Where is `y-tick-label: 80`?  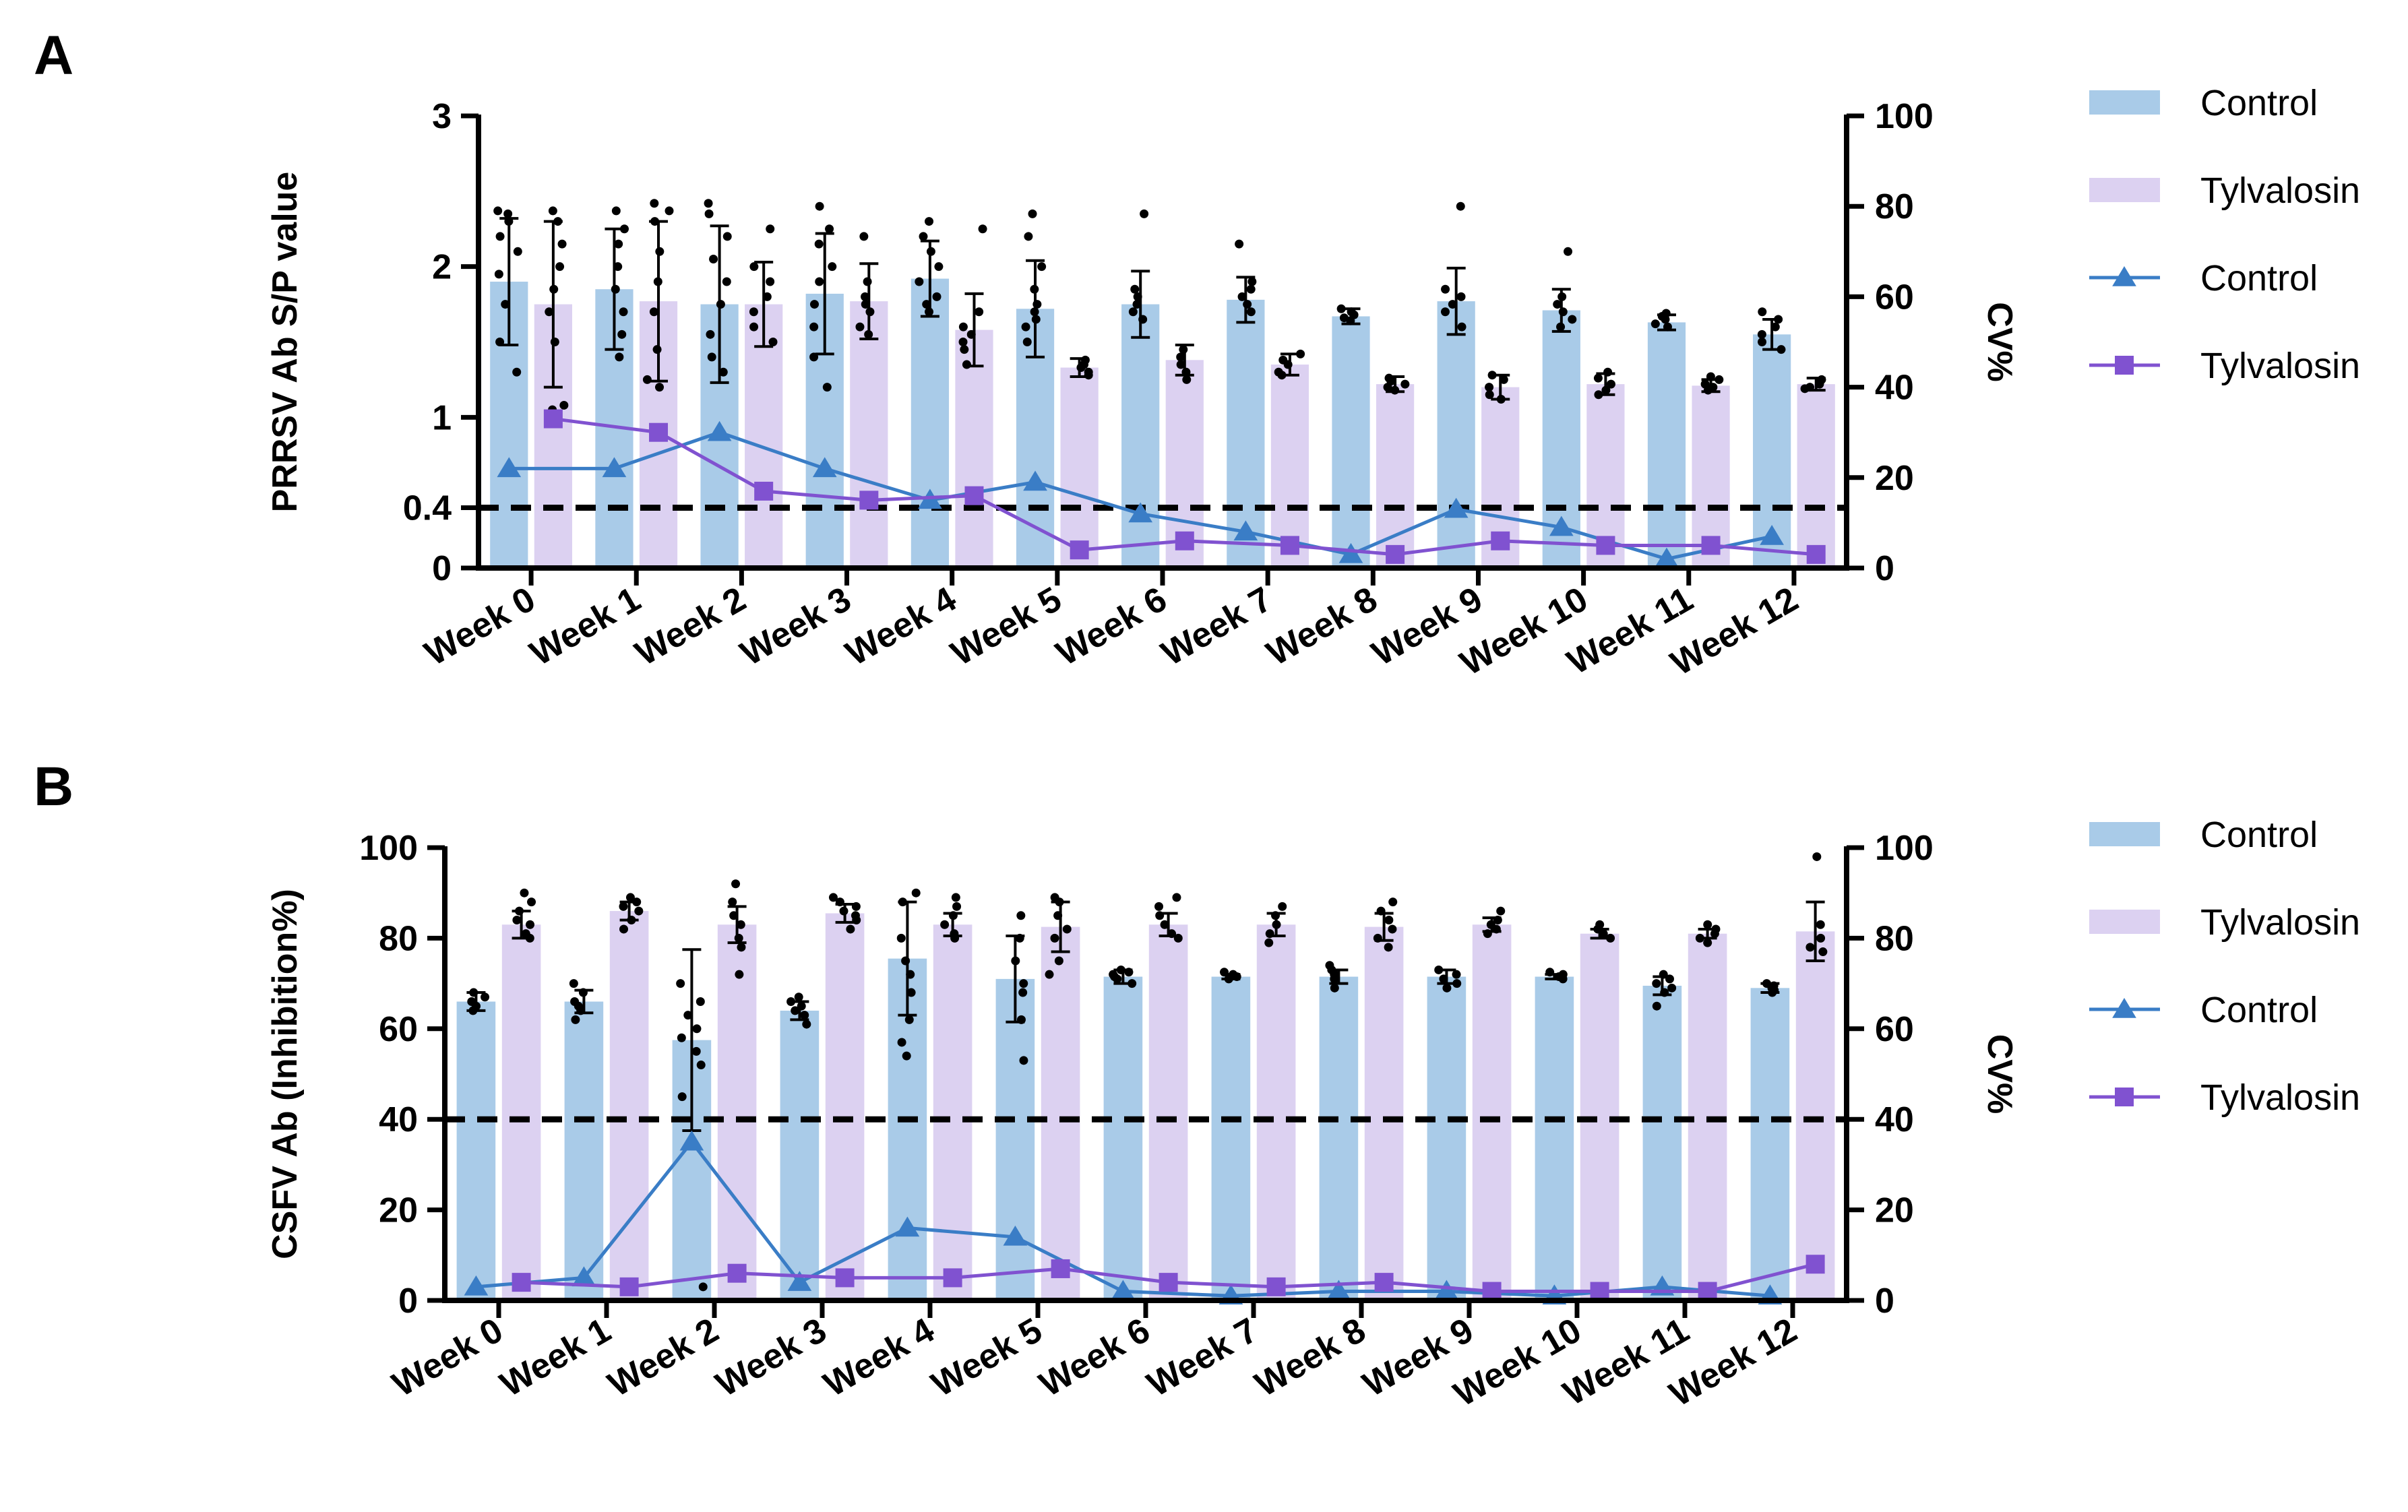
y-tick-label: 80 is located at coordinates (398, 939).